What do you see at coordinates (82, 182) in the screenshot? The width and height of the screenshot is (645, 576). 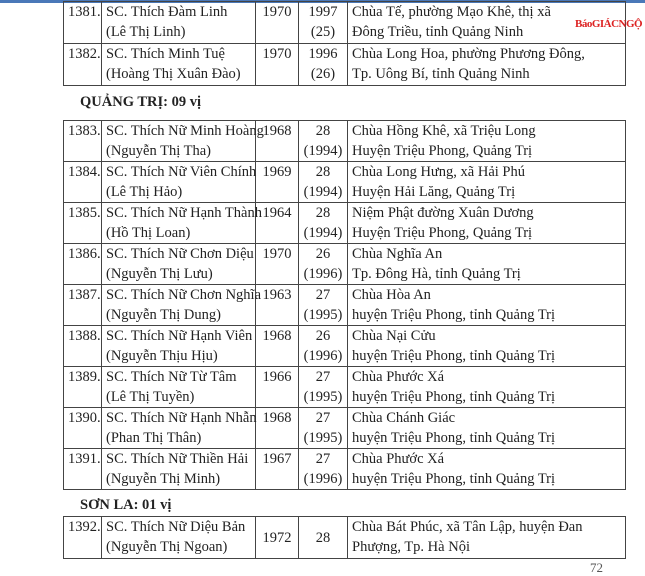 I see `cell-number: 1384.` at bounding box center [82, 182].